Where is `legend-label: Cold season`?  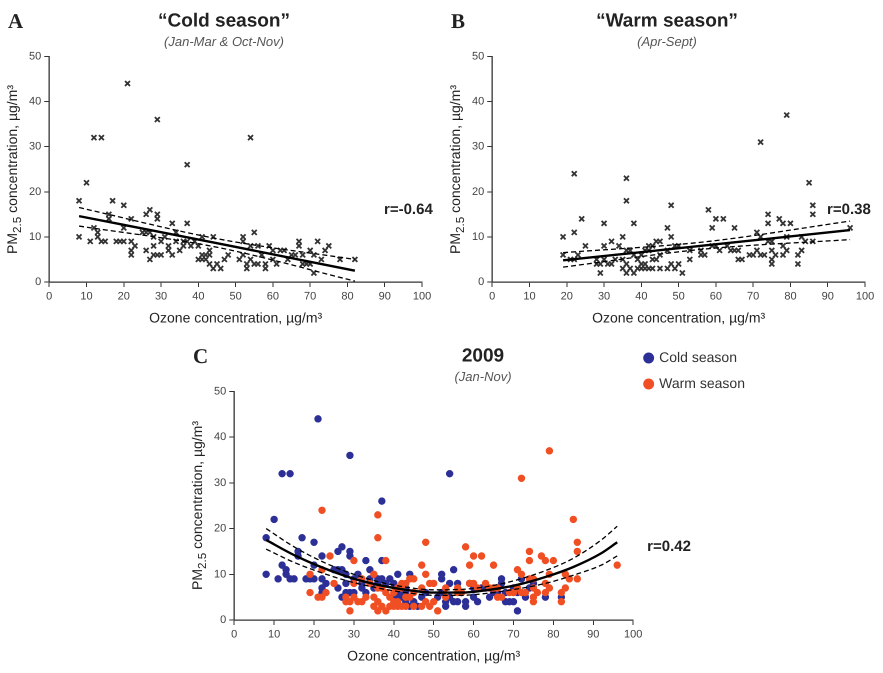 legend-label: Cold season is located at coordinates (698, 356).